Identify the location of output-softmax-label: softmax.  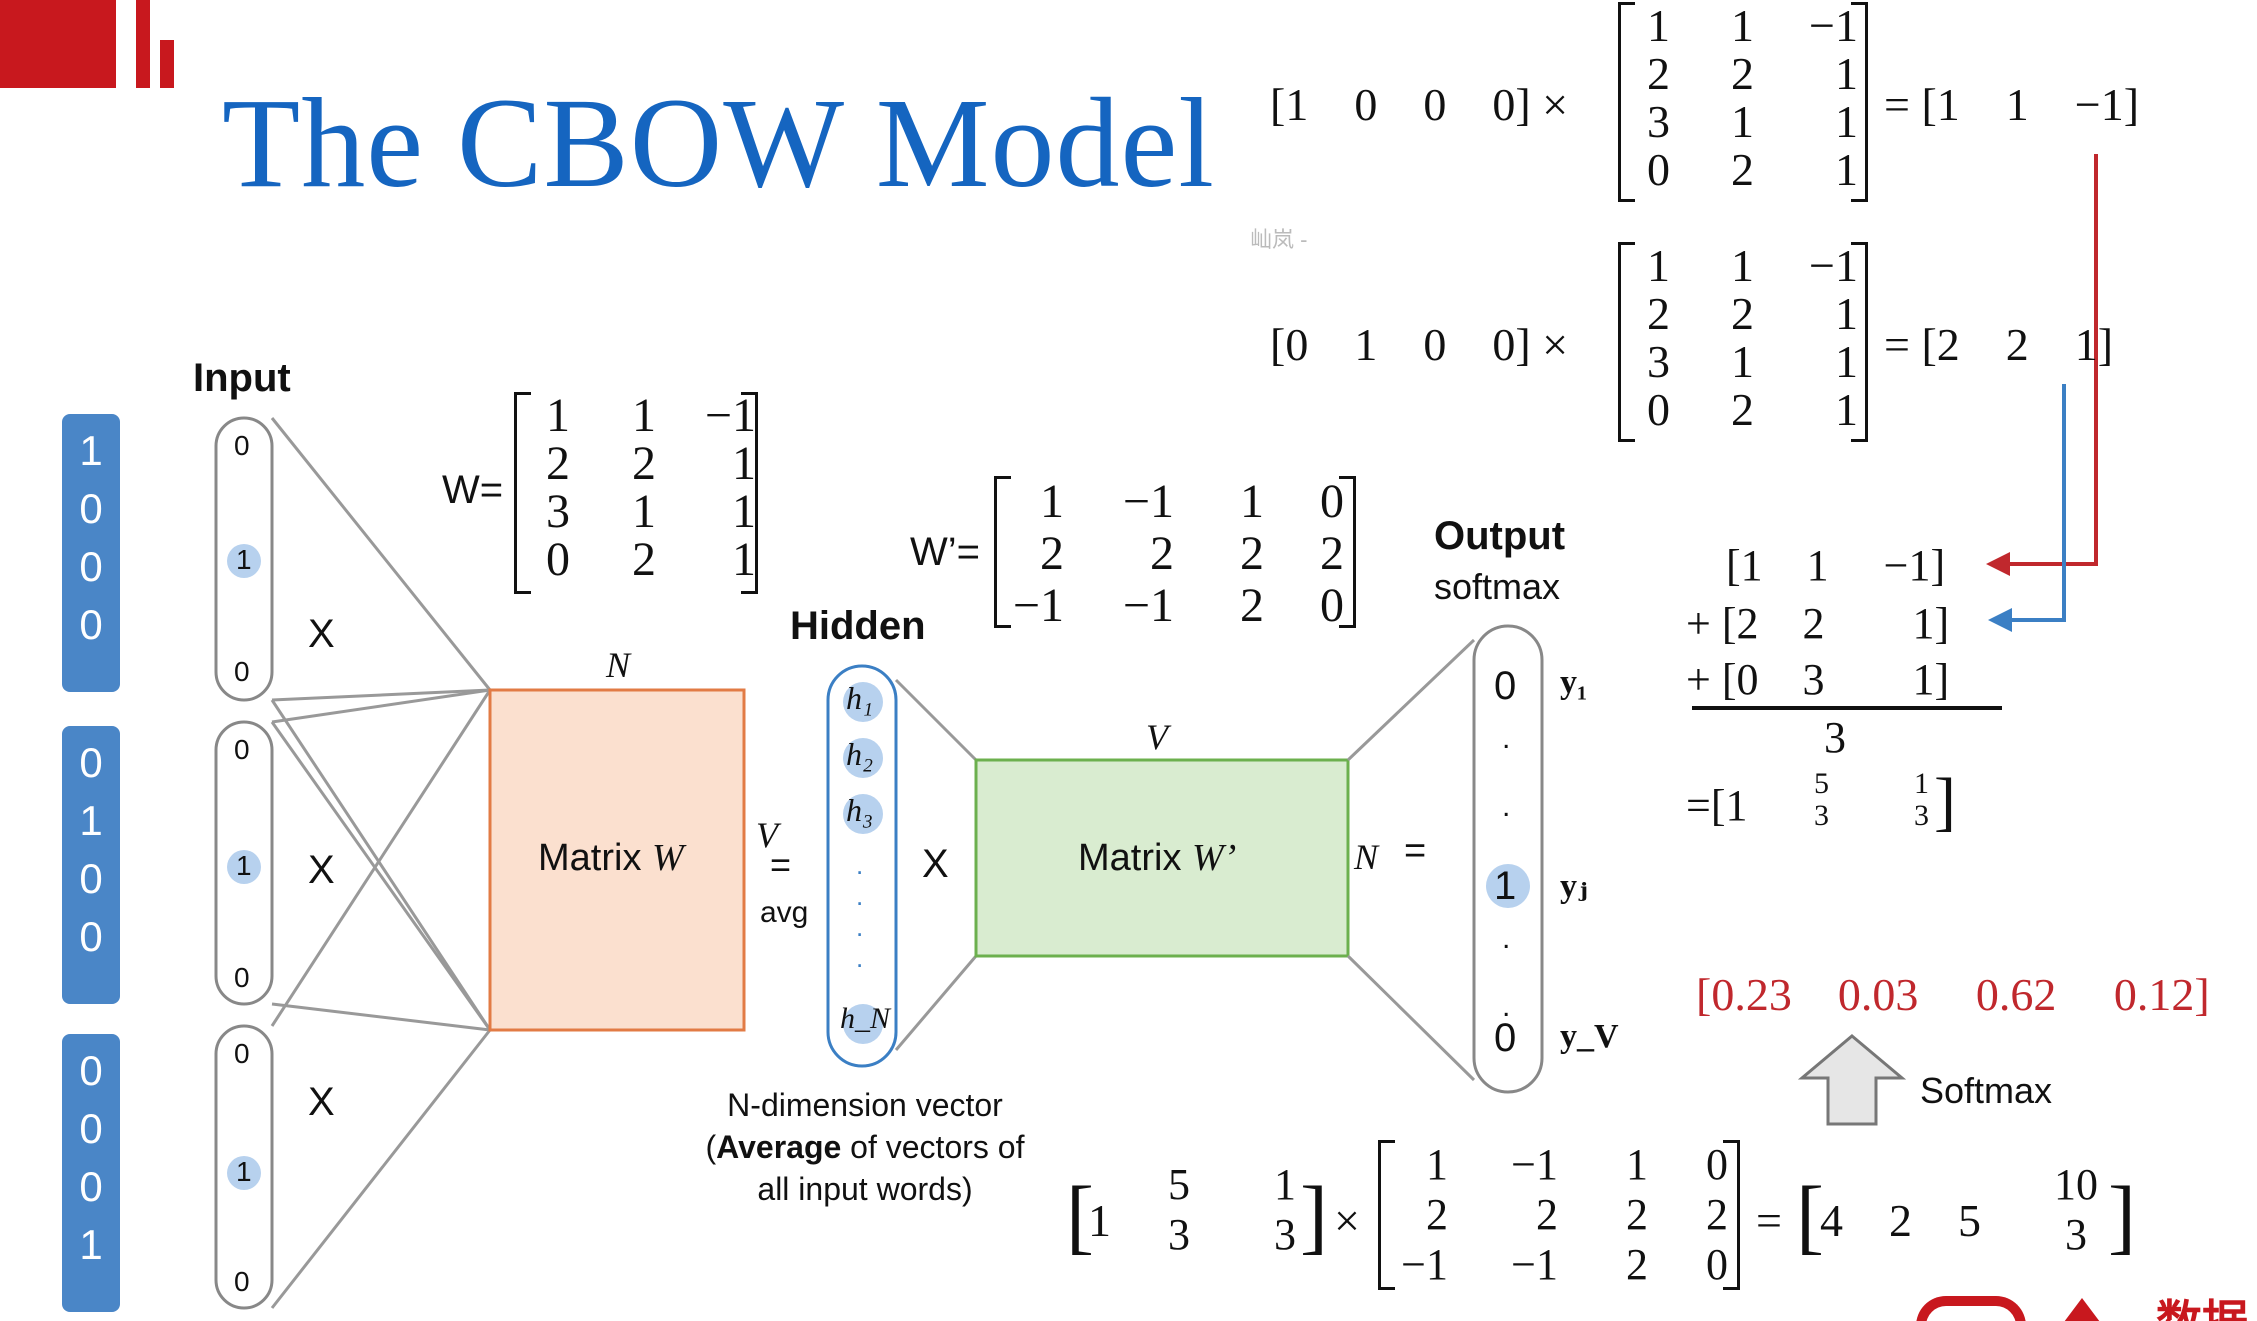
(1497, 586).